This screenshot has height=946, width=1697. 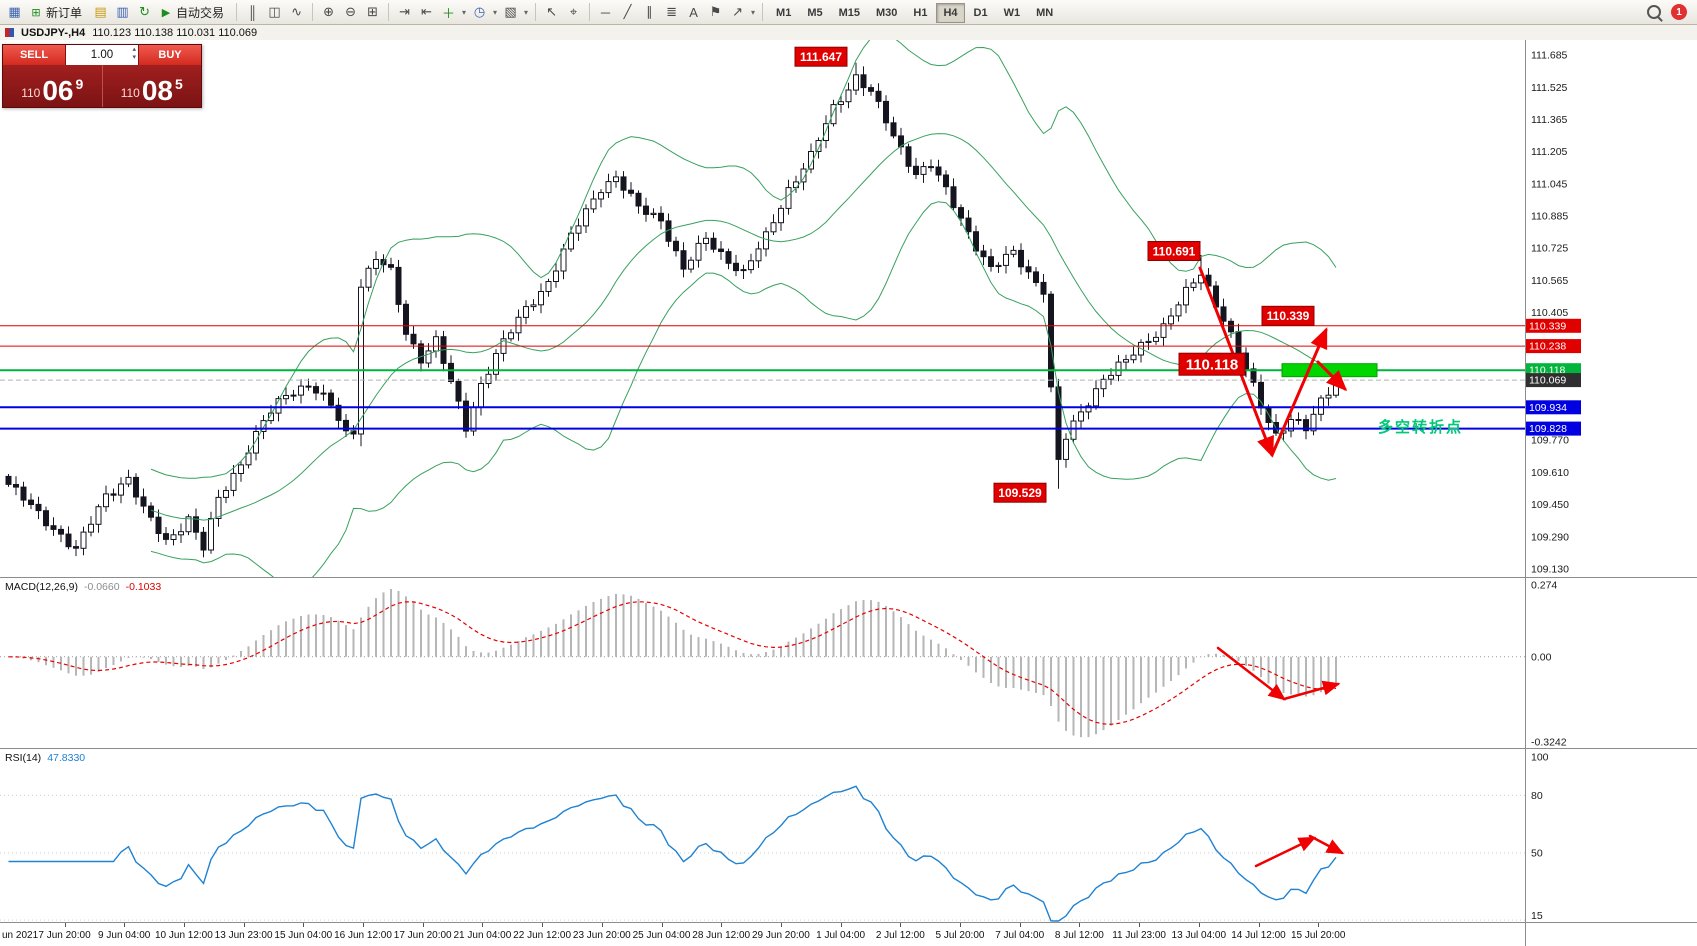 What do you see at coordinates (815, 13) in the screenshot?
I see `timeframe-M5: M5` at bounding box center [815, 13].